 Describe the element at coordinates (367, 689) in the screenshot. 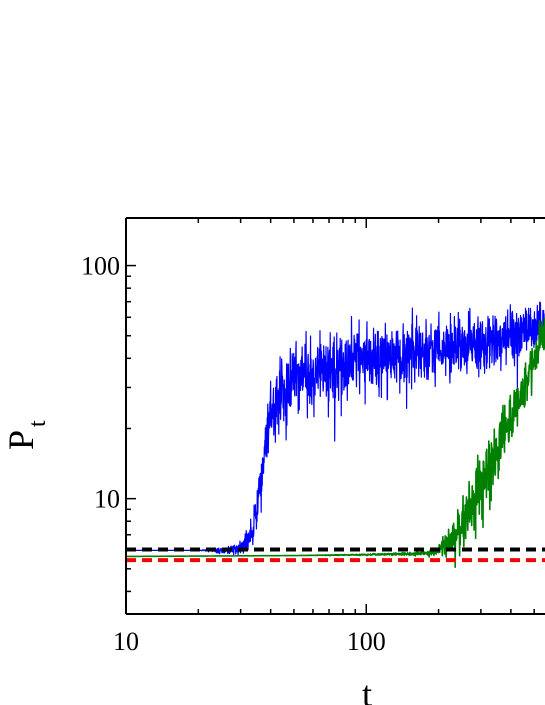

I see `x-axis-title: t` at that location.